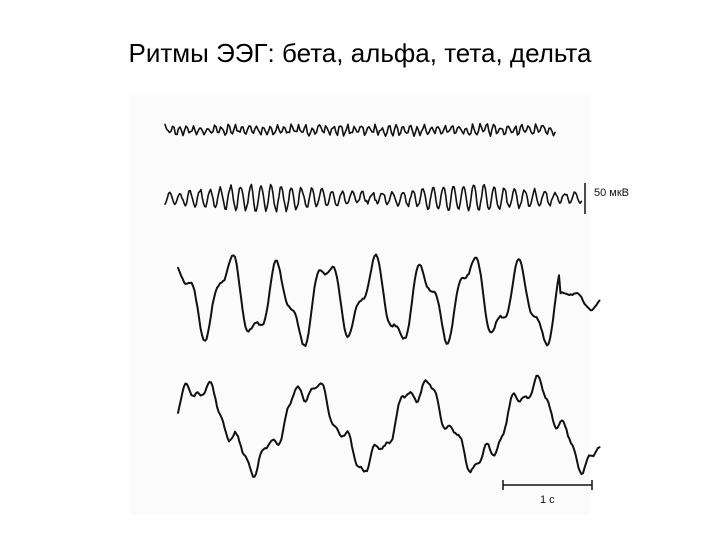 This screenshot has width=720, height=540. Describe the element at coordinates (373, 198) in the screenshot. I see `alpha-trace` at that location.